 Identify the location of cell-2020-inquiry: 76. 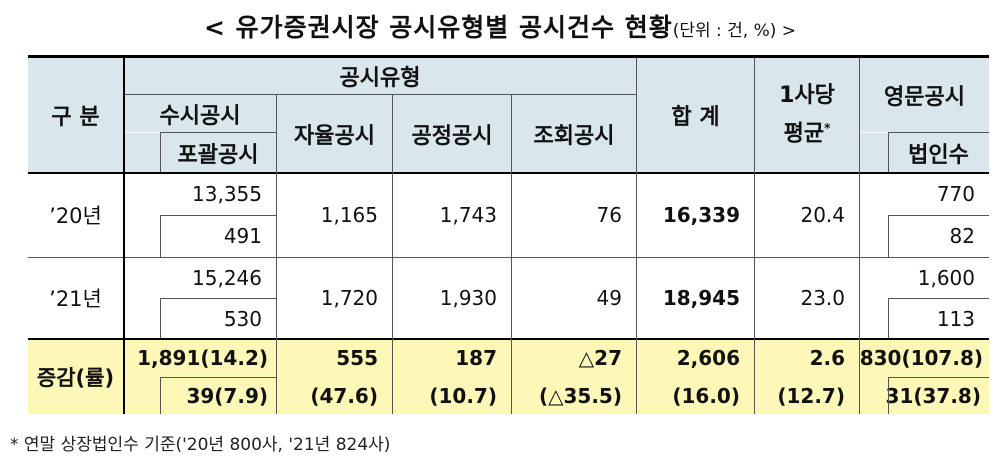
(574, 215).